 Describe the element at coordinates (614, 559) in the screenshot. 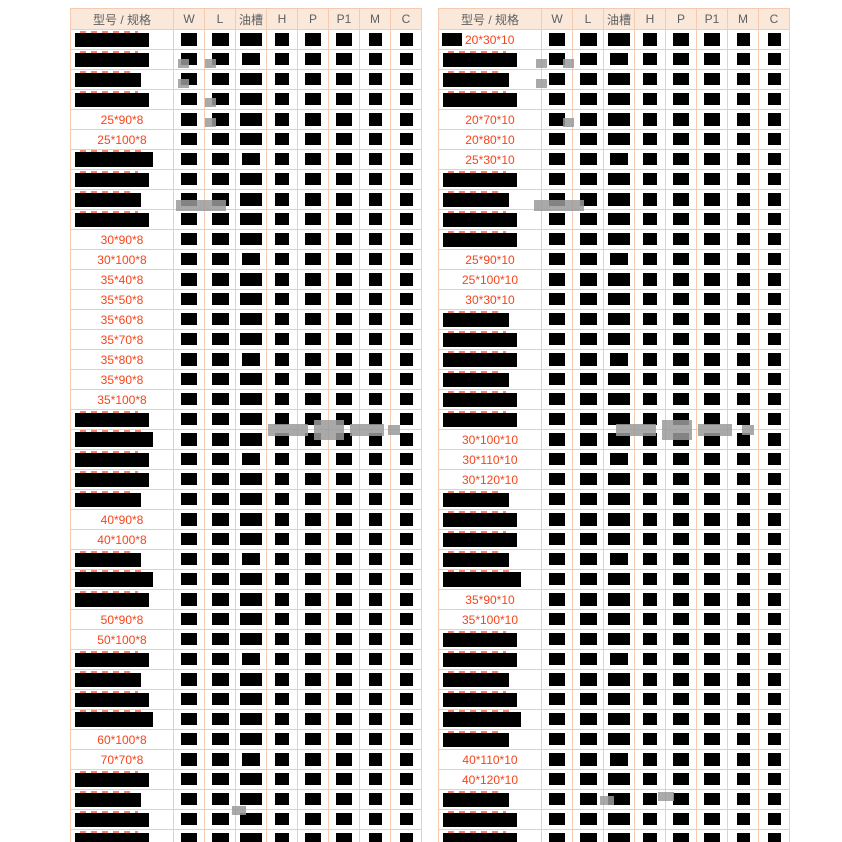

I see `table-row` at that location.